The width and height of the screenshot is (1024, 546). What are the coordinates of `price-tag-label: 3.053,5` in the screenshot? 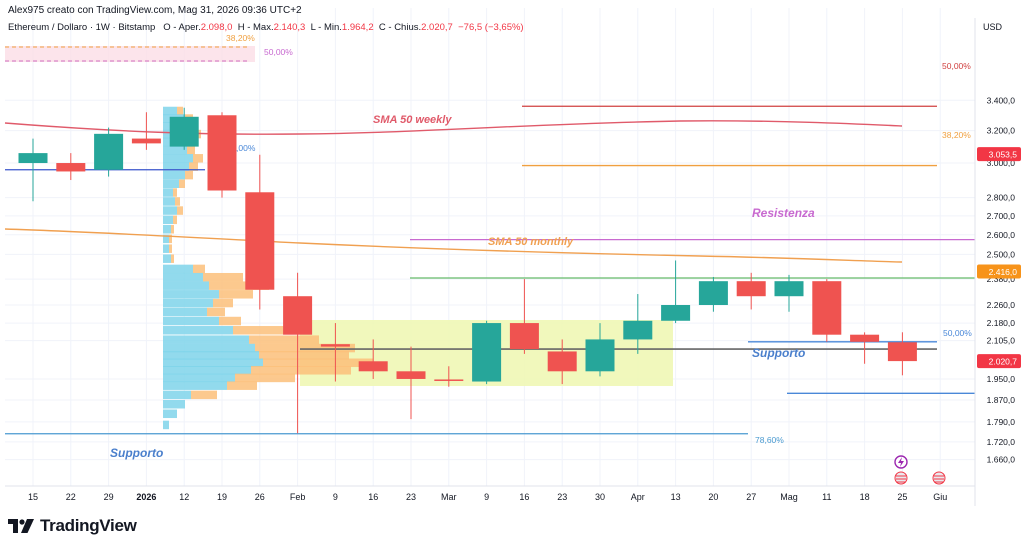 It's located at (1003, 155).